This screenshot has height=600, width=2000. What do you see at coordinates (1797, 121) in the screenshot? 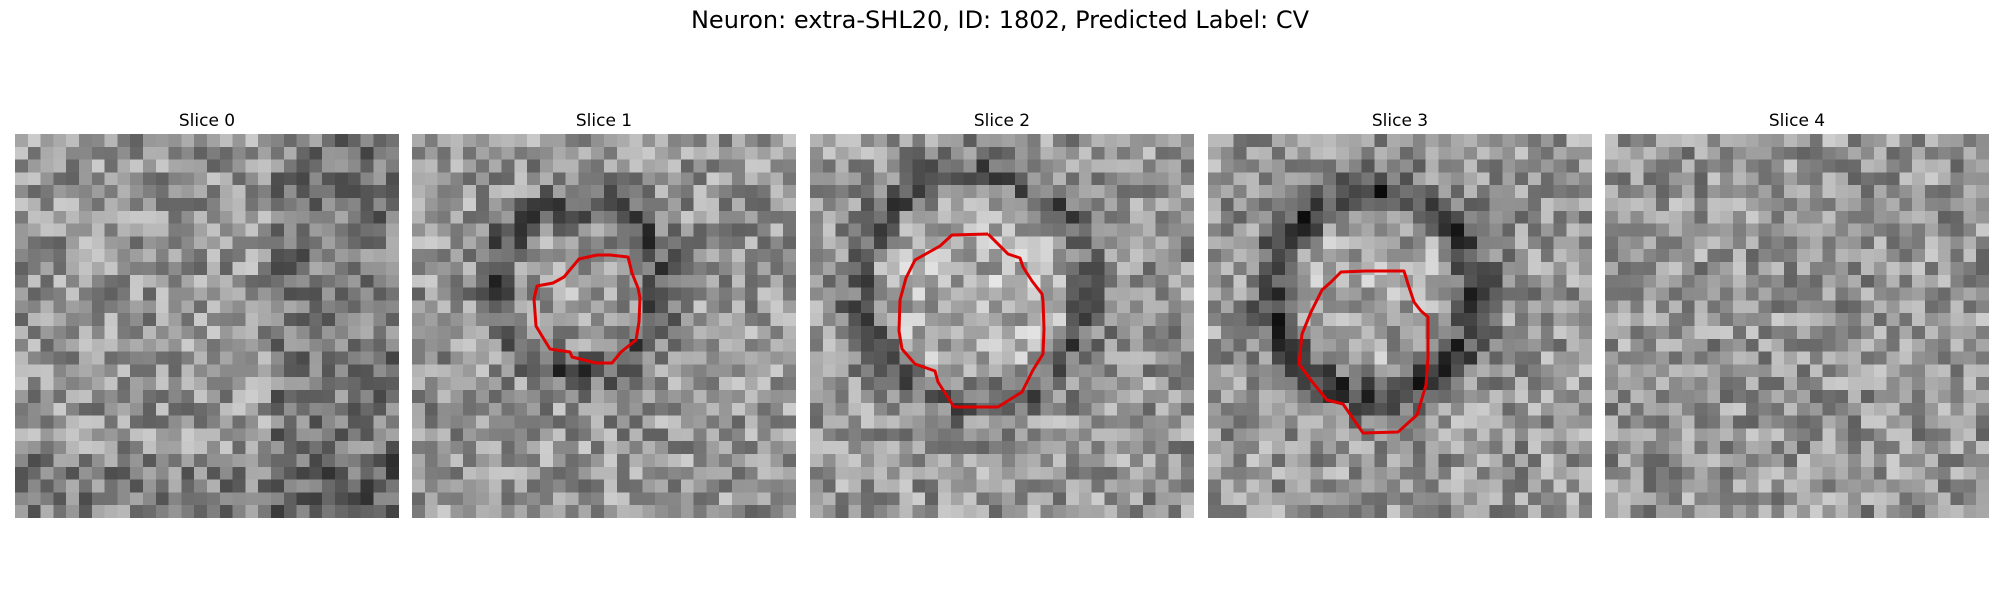
I see `slice-title: Slice 4` at bounding box center [1797, 121].